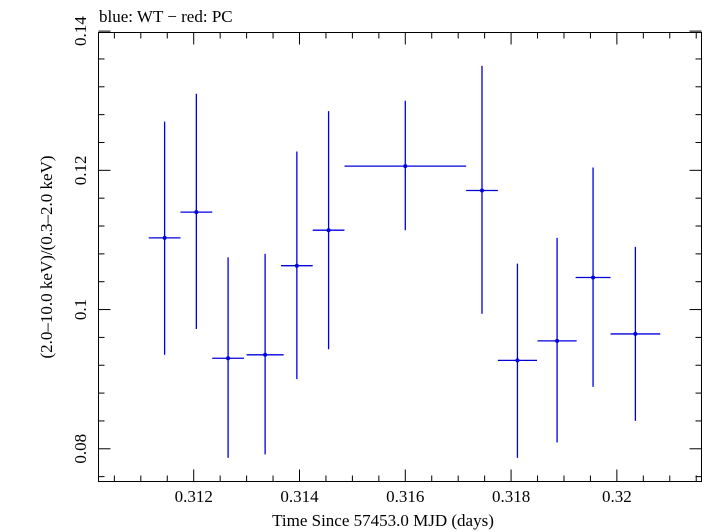 The height and width of the screenshot is (532, 705). I want to click on y-tick-label: 0.1, so click(80, 309).